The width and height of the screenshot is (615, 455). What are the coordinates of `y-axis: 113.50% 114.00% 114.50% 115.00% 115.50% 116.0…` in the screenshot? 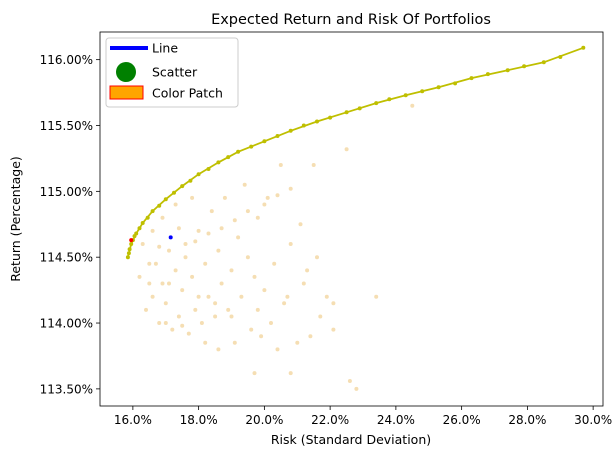 It's located at (70, 224).